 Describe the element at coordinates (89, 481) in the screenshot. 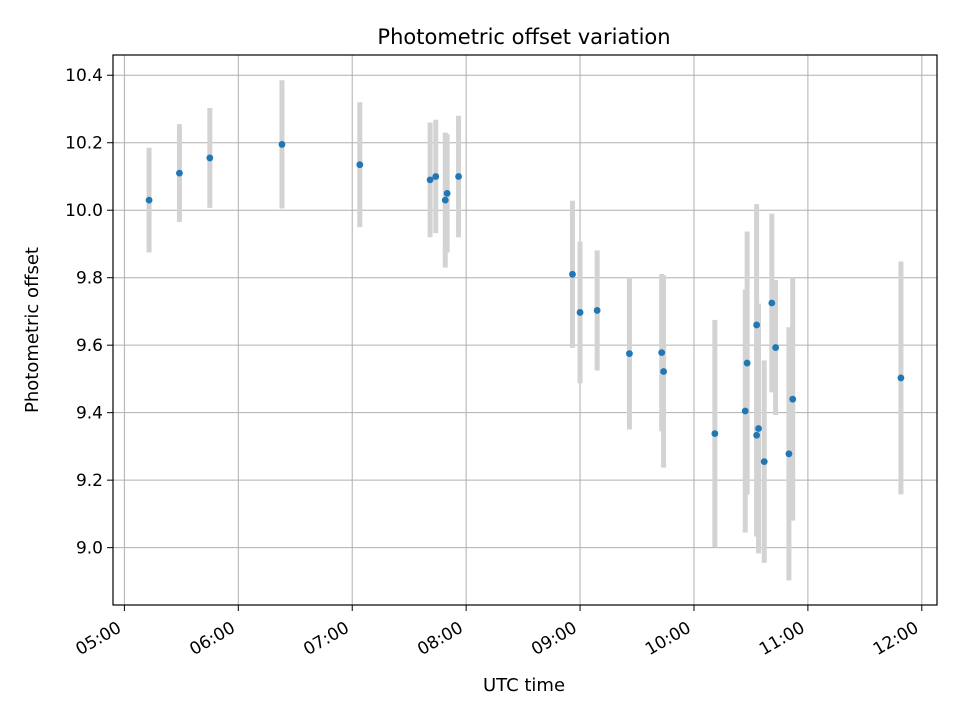

I see `y-tick-label: 9.2` at that location.